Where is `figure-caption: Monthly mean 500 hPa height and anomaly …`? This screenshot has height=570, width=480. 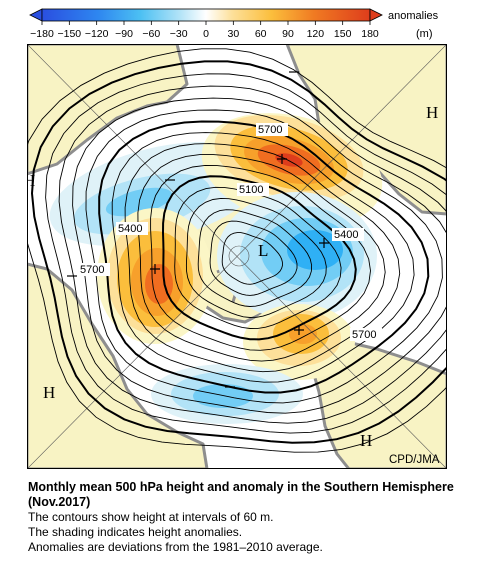 figure-caption: Monthly mean 500 hPa height and anomaly … is located at coordinates (248, 517).